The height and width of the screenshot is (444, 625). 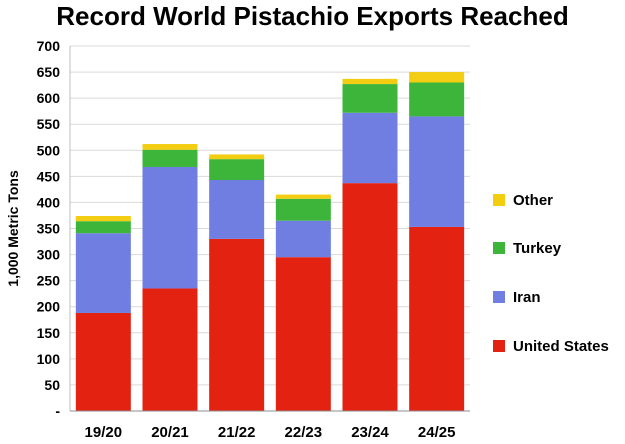 What do you see at coordinates (237, 432) in the screenshot?
I see `x-tick-label: 21/22` at bounding box center [237, 432].